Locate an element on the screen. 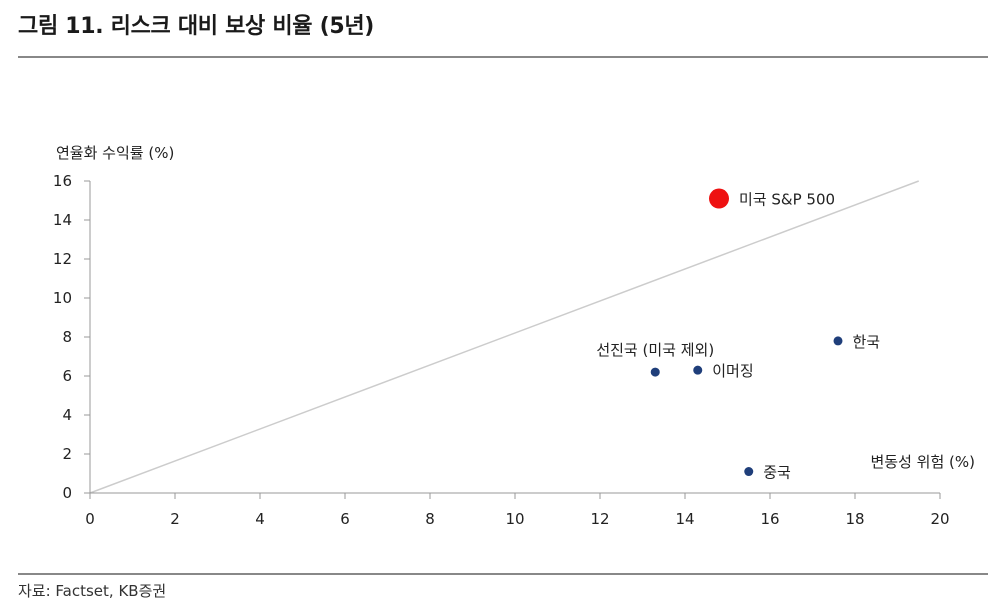  x-tick-label: 18 is located at coordinates (854, 519).